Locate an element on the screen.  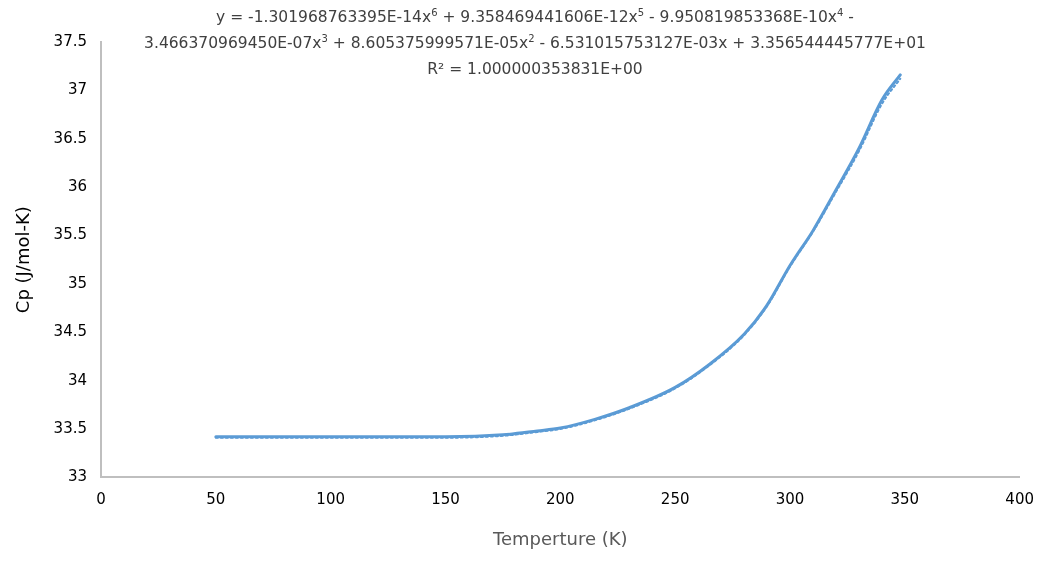
x-tick-label: 100 is located at coordinates (330, 499).